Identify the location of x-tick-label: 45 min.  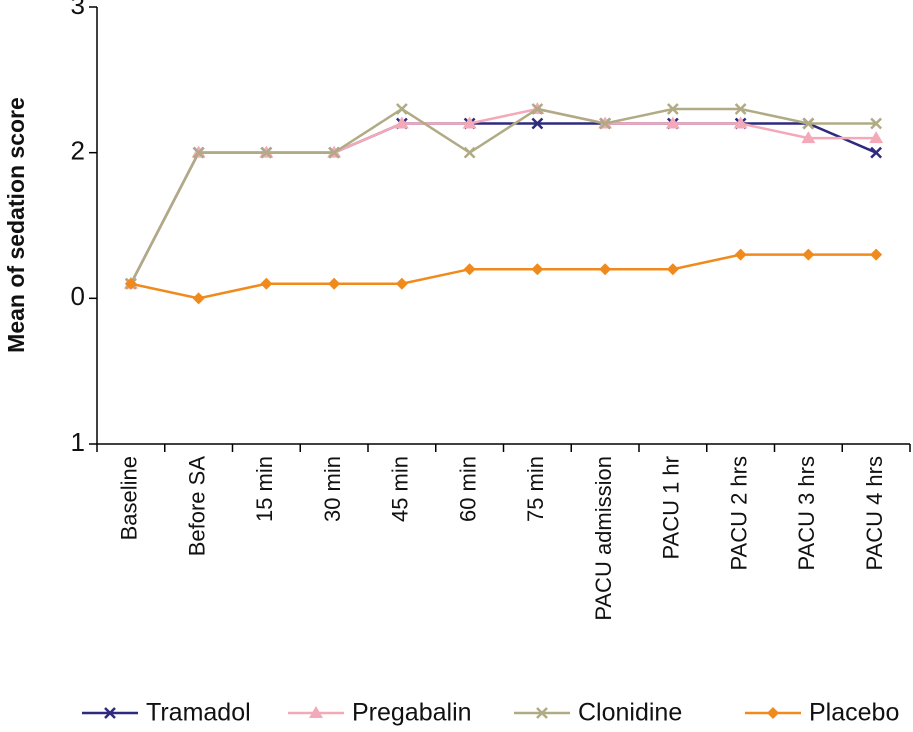
(400, 489).